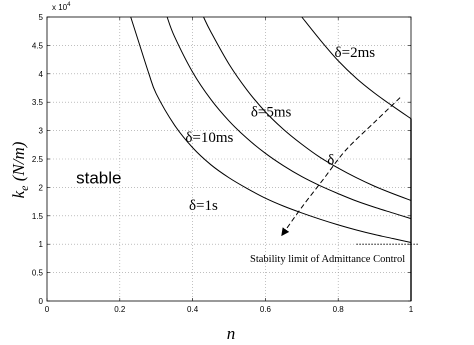 Image resolution: width=474 pixels, height=345 pixels. I want to click on y-multiplier: x 104, so click(61, 7).